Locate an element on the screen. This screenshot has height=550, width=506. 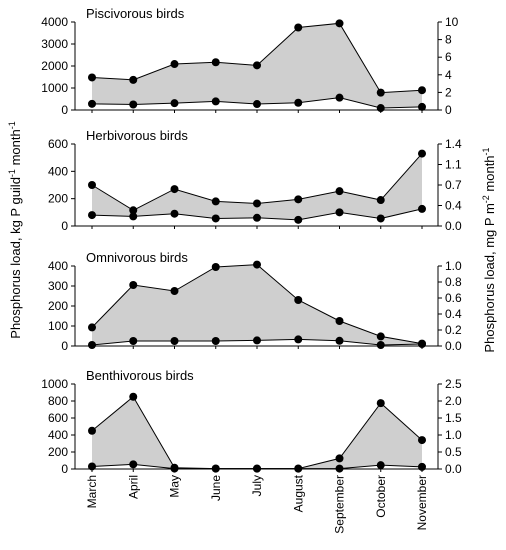
left-tick-label: 3000 is located at coordinates (54, 44).